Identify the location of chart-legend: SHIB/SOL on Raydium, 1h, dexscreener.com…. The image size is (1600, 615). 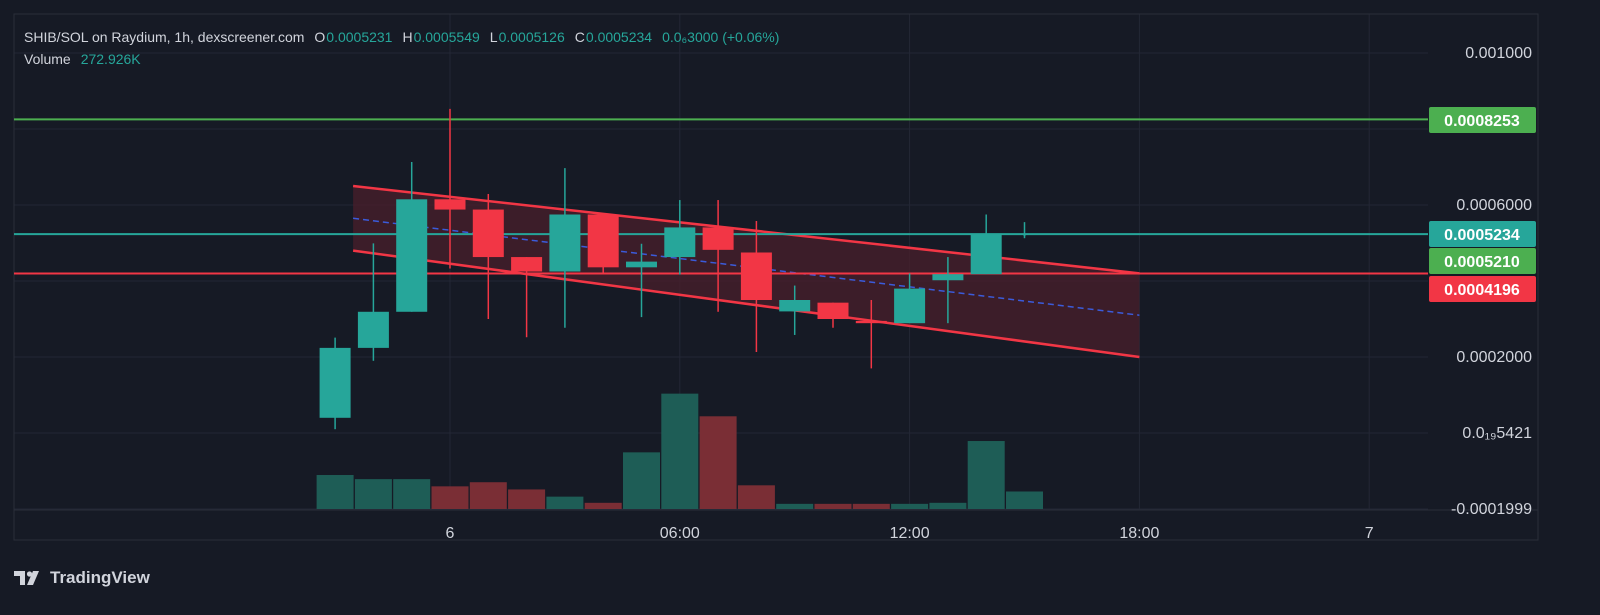
(401, 48).